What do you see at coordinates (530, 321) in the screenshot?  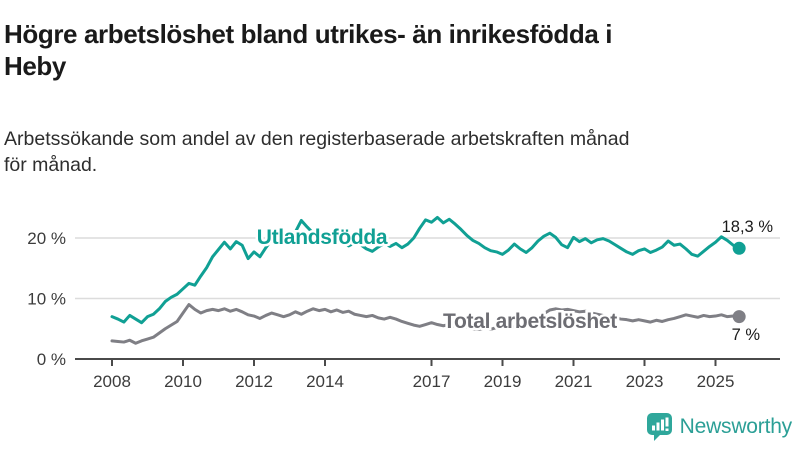 I see `series-label-1: Total arbetslöshet` at bounding box center [530, 321].